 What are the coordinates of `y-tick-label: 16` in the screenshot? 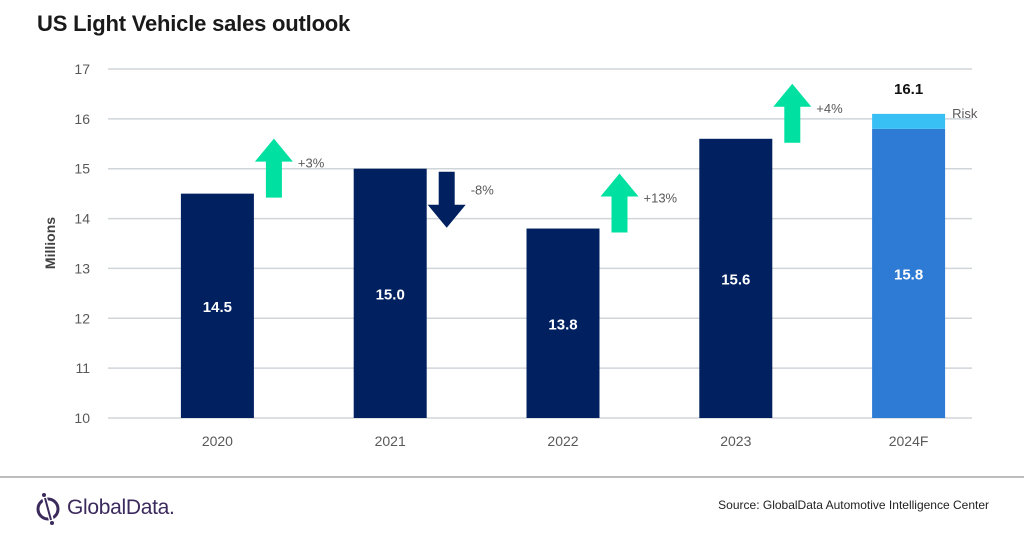 It's located at (82, 119).